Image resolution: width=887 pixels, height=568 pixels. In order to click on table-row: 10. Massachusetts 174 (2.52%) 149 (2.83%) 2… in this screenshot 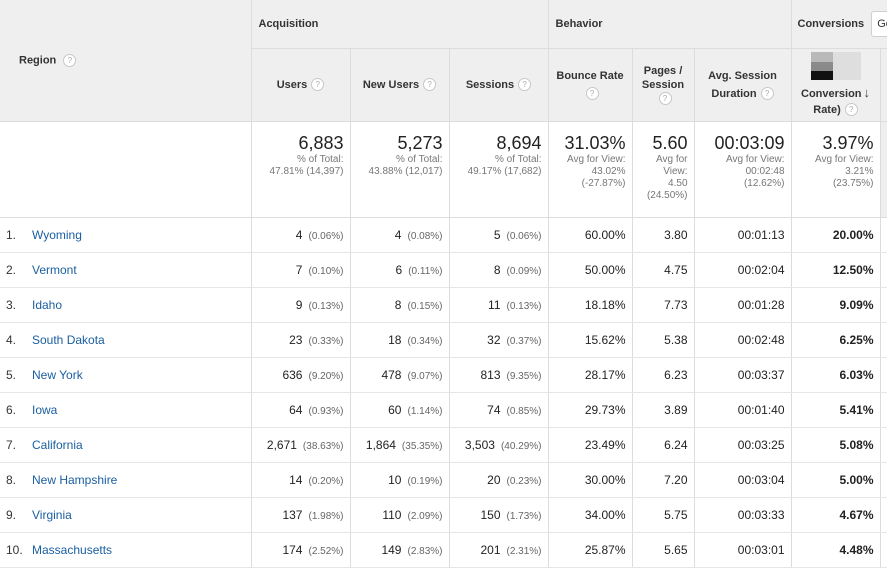, I will do `click(443, 550)`.